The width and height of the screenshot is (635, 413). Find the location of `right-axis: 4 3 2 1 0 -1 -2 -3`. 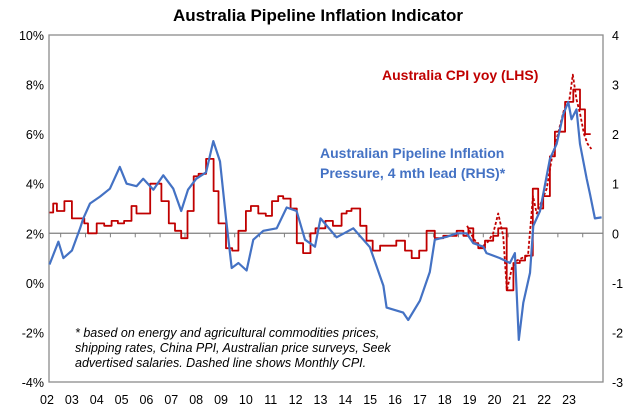

right-axis: 4 3 2 1 0 -1 -2 -3 is located at coordinates (617, 209).